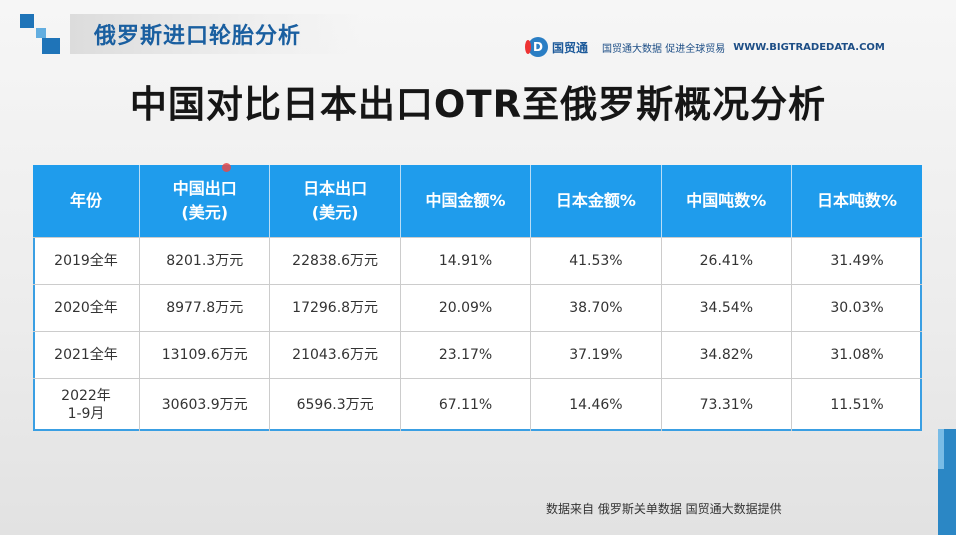 The height and width of the screenshot is (535, 956). Describe the element at coordinates (596, 201) in the screenshot. I see `column-header-japan-amount: 日本金额%` at that location.